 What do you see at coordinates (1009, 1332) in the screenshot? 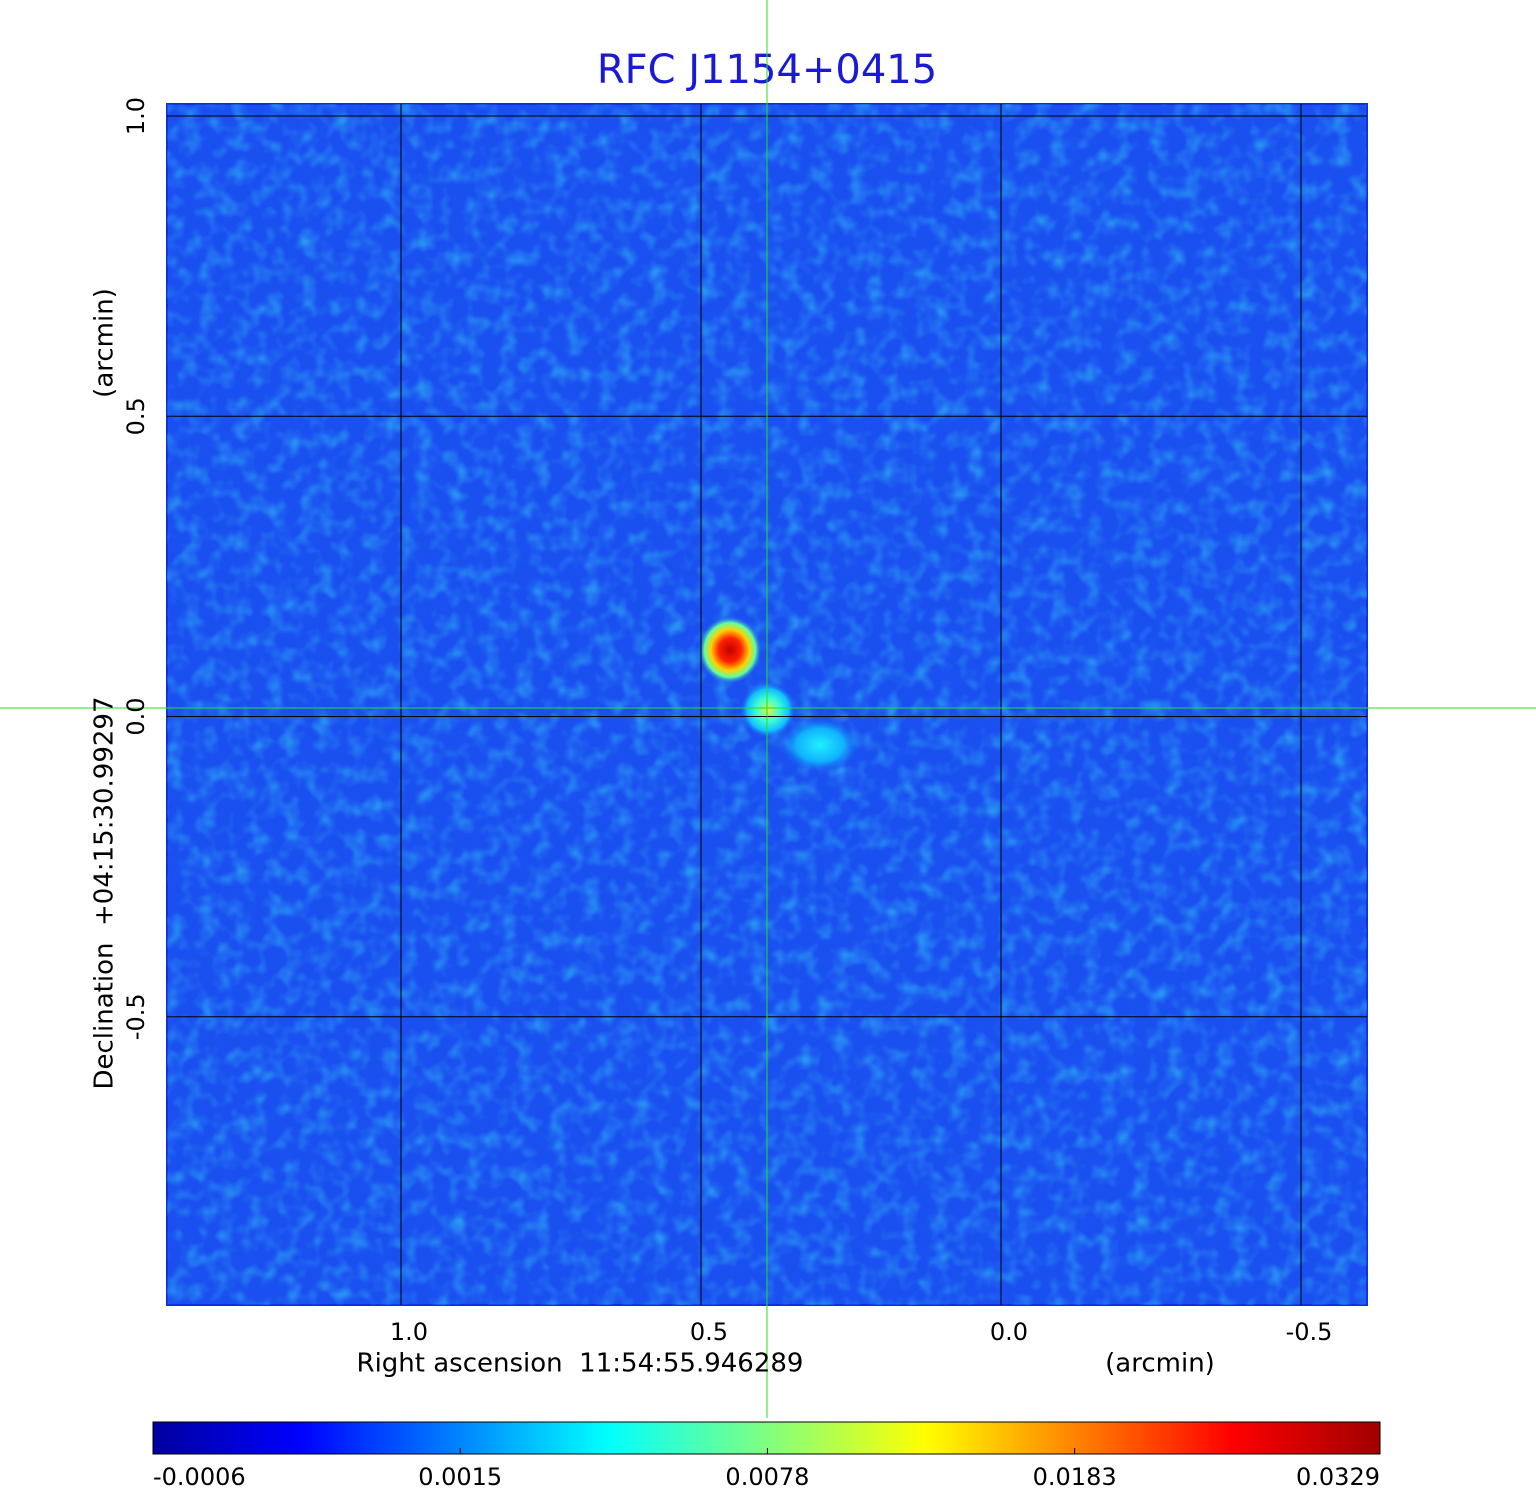
I see `x-tick-label: 0.0` at bounding box center [1009, 1332].